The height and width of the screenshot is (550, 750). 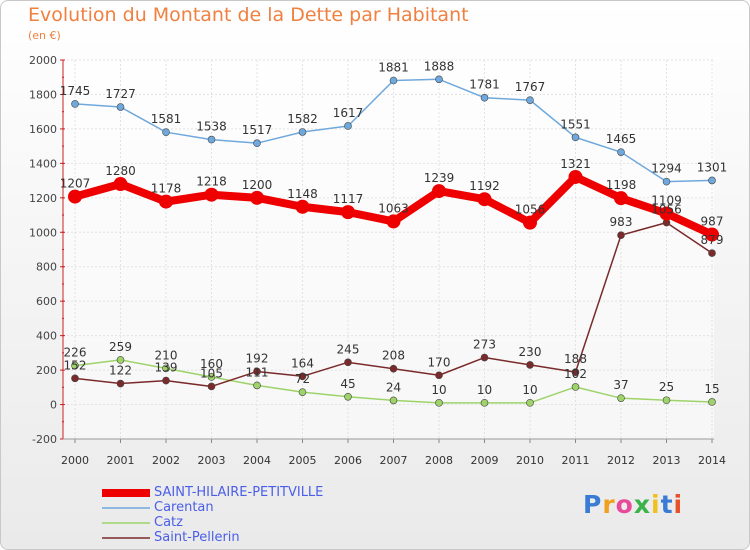 What do you see at coordinates (621, 222) in the screenshot?
I see `data-label-3: 983` at bounding box center [621, 222].